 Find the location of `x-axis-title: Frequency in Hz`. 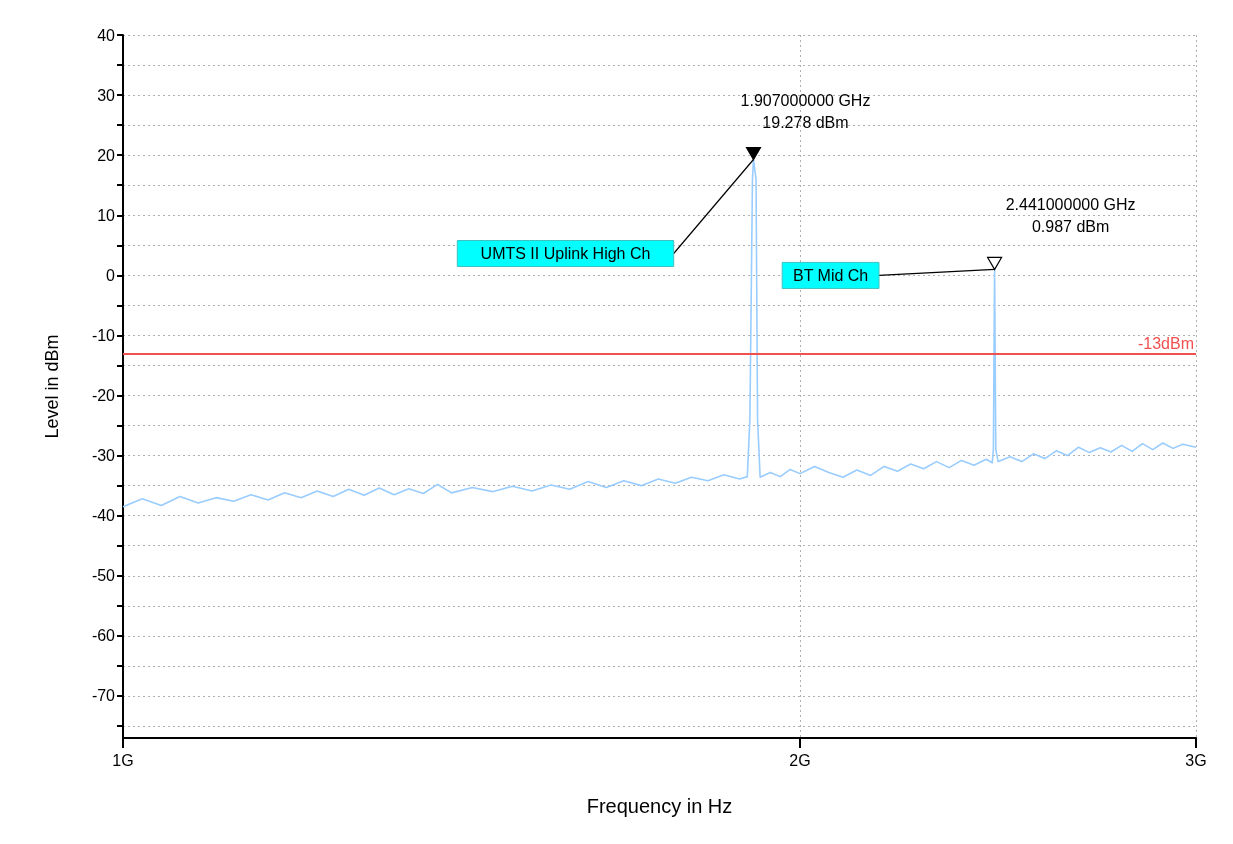

x-axis-title: Frequency in Hz is located at coordinates (659, 806).